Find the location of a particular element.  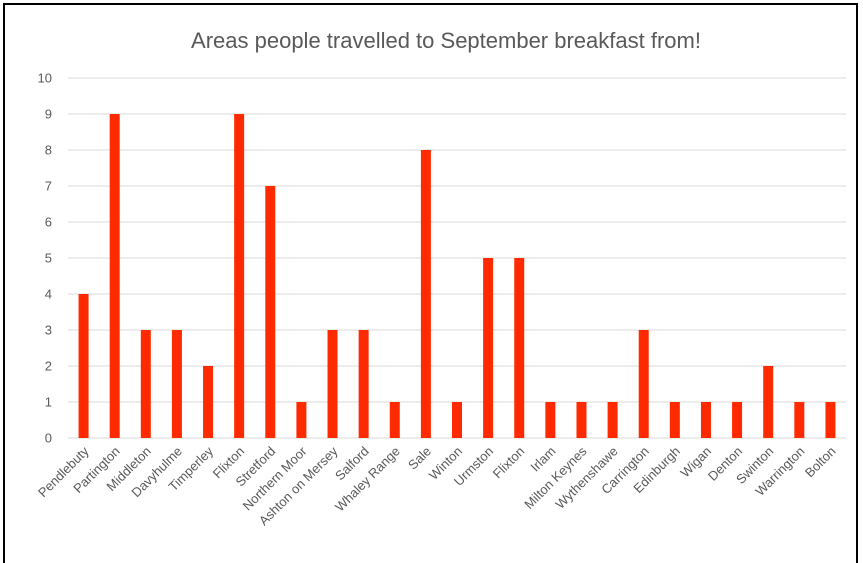

y-tick-label: 8 is located at coordinates (48, 150).